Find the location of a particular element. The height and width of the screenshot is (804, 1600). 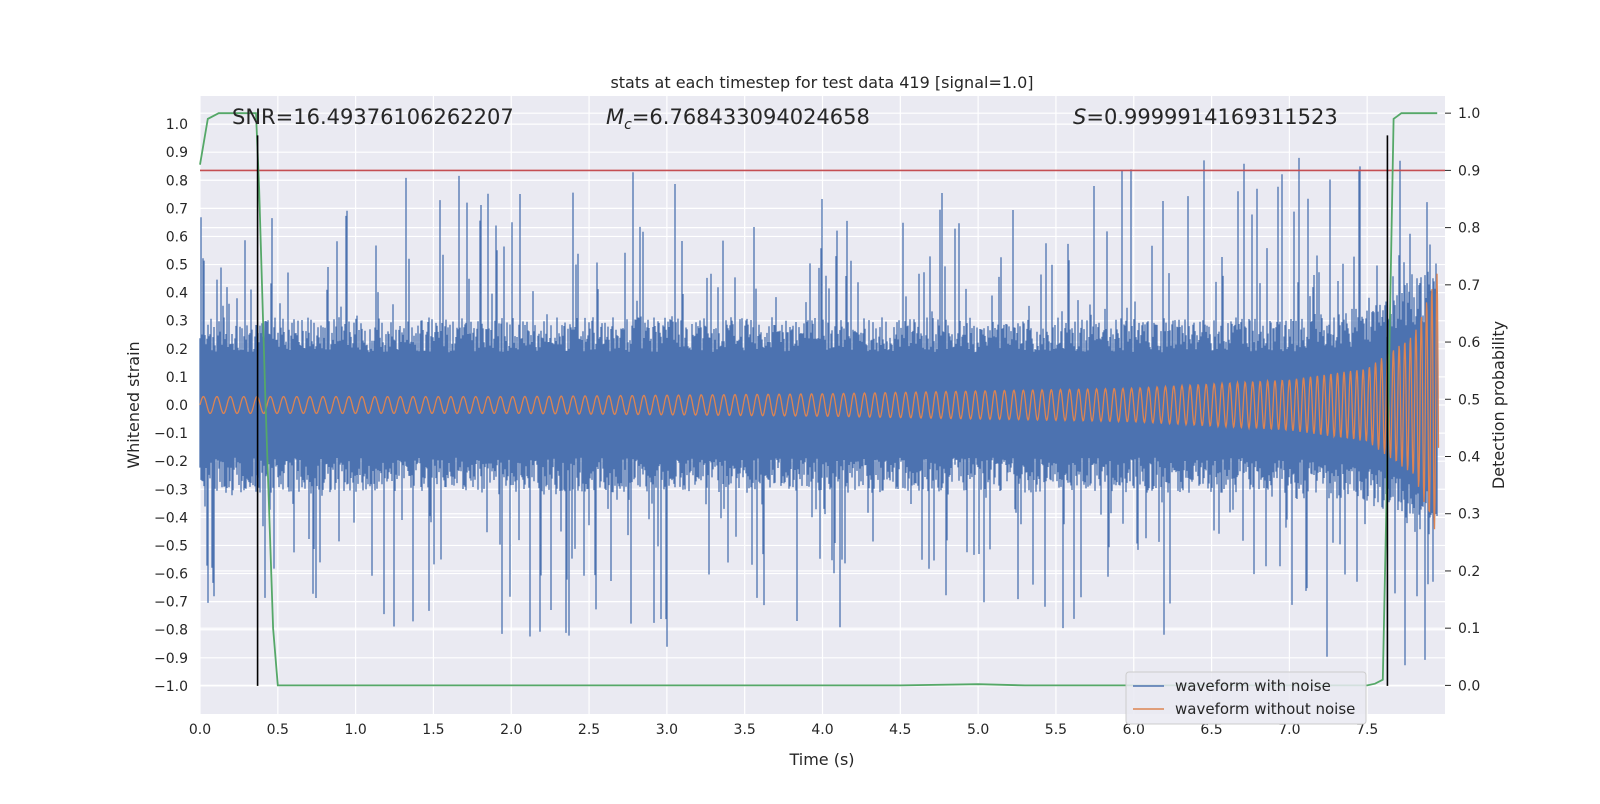

score-value: =0.9999914169311523 is located at coordinates (1211, 117).